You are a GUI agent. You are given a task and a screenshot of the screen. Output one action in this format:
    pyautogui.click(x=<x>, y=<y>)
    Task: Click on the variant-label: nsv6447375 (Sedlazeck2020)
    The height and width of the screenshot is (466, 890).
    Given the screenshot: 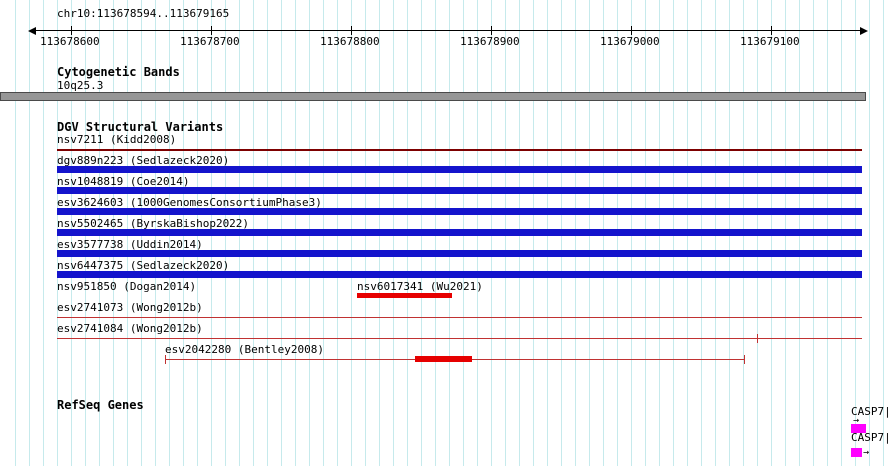 What is the action you would take?
    pyautogui.click(x=143, y=265)
    